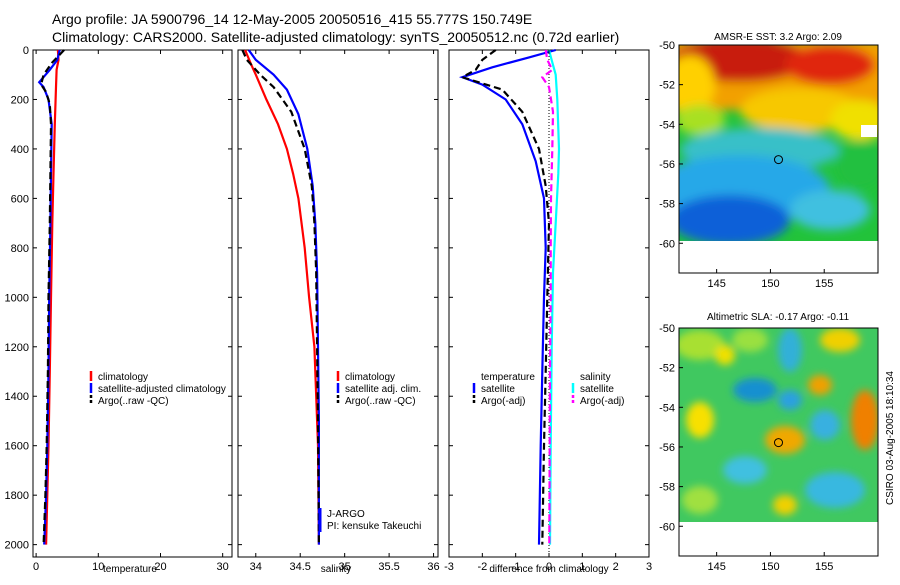 The height and width of the screenshot is (585, 900). I want to click on temperature-ytick-label: 1800, so click(17, 496).